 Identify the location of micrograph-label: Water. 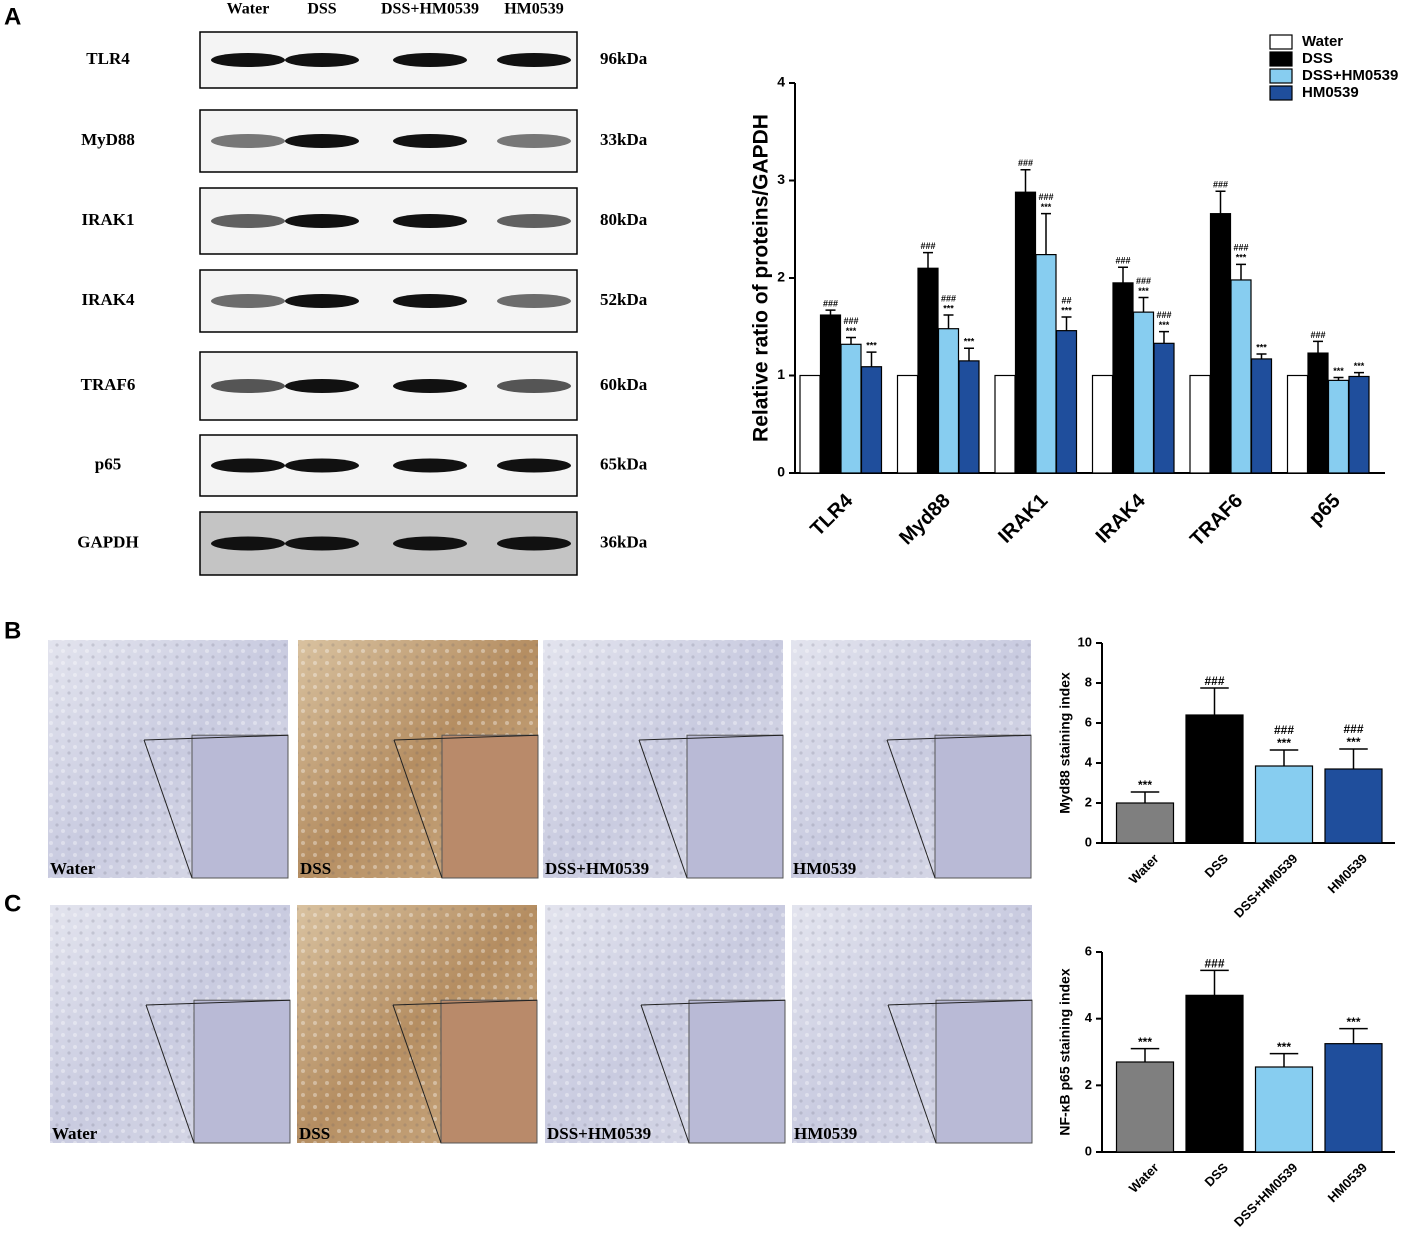
(75, 1133).